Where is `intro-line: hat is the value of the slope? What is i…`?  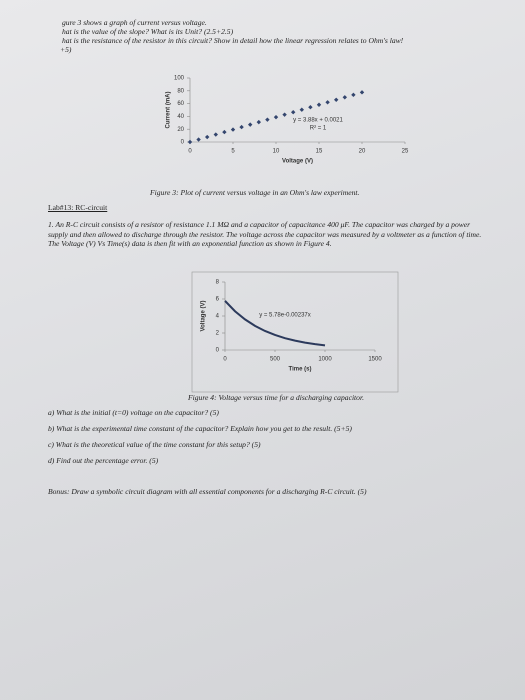
intro-line: hat is the value of the slope? What is i… is located at coordinates (148, 31).